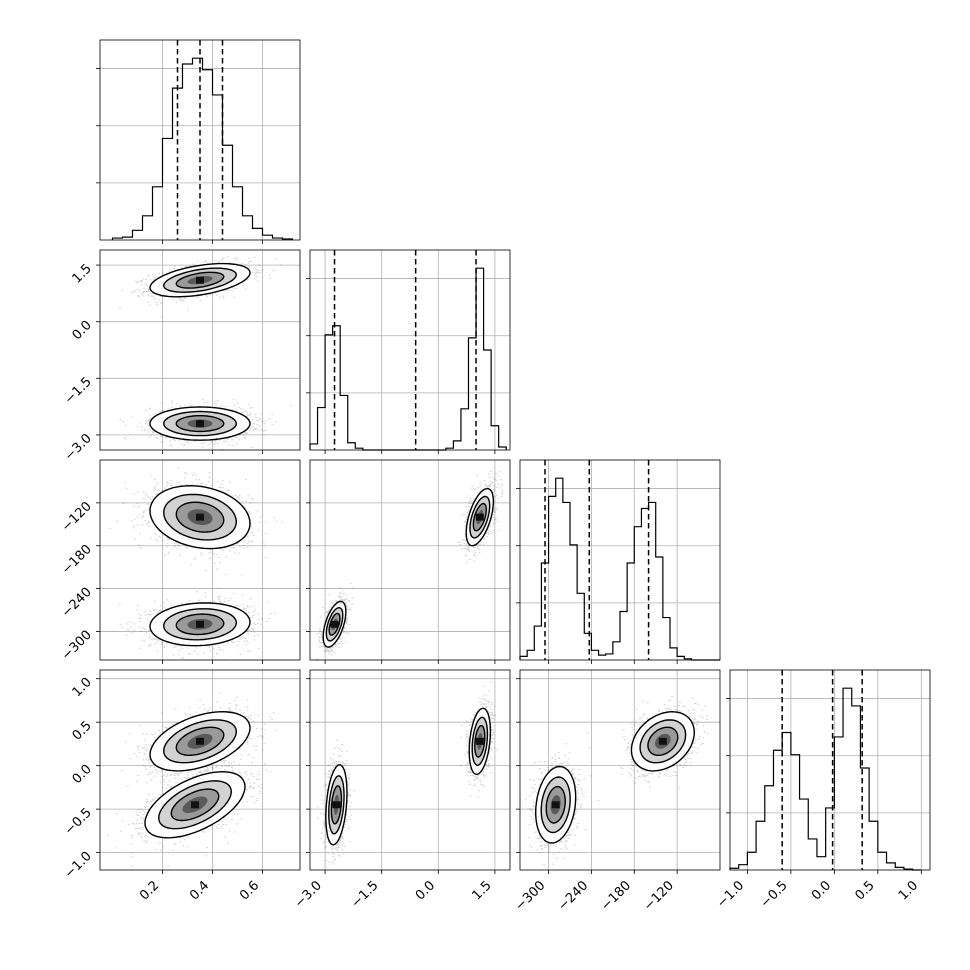 The height and width of the screenshot is (970, 970). What do you see at coordinates (365, 894) in the screenshot?
I see `x-tick-label-1-1: −1.5` at bounding box center [365, 894].